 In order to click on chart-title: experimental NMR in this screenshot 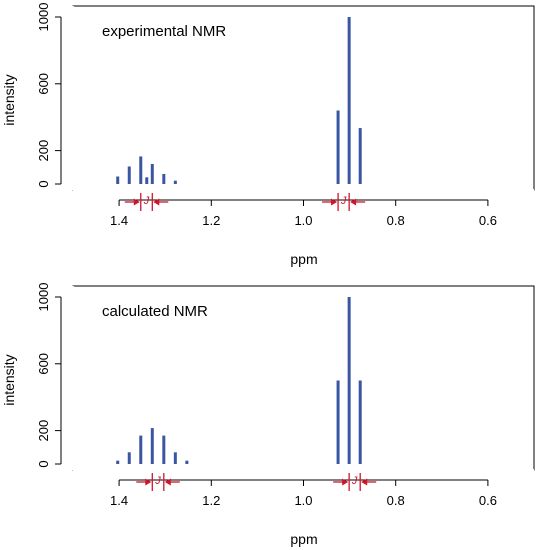, I will do `click(164, 31)`.